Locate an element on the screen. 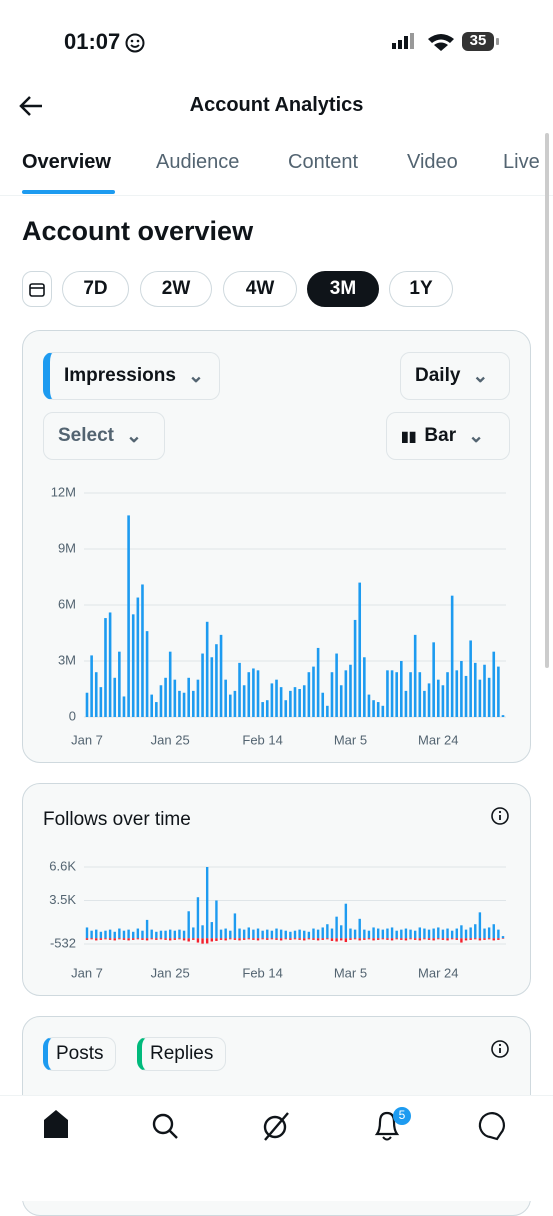  range-button: 2W is located at coordinates (176, 289).